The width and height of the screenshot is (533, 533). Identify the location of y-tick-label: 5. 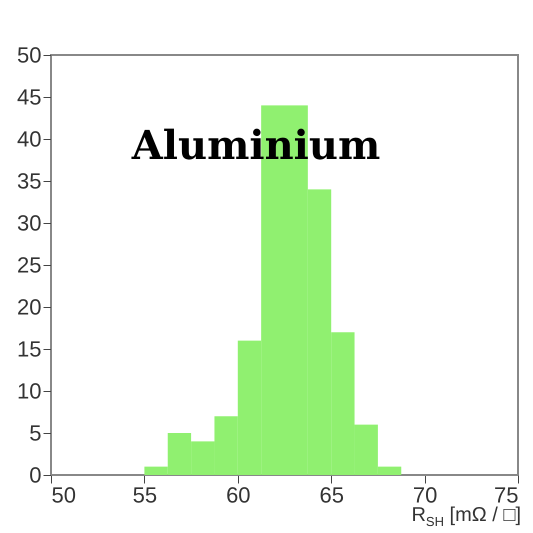
(35, 433).